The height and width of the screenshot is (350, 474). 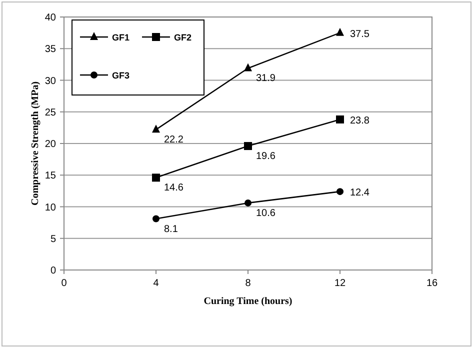 I want to click on y-tick-label: 20, so click(x=50, y=144).